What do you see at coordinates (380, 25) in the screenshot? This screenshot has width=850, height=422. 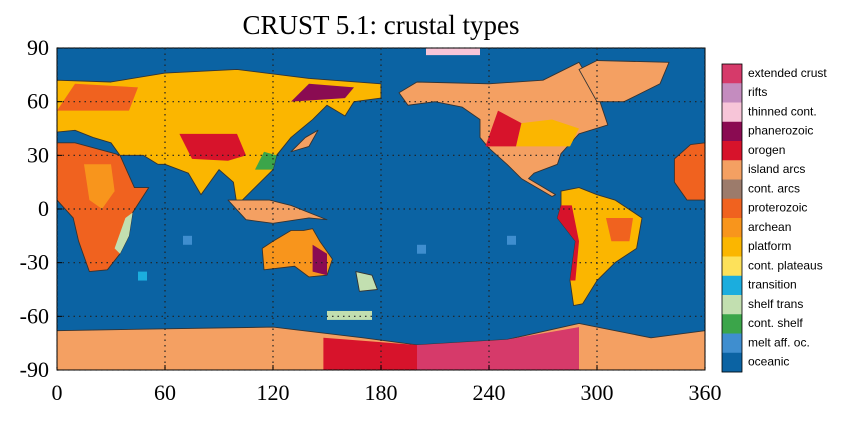 I see `map-title: CRUST 5.1: crustal types` at bounding box center [380, 25].